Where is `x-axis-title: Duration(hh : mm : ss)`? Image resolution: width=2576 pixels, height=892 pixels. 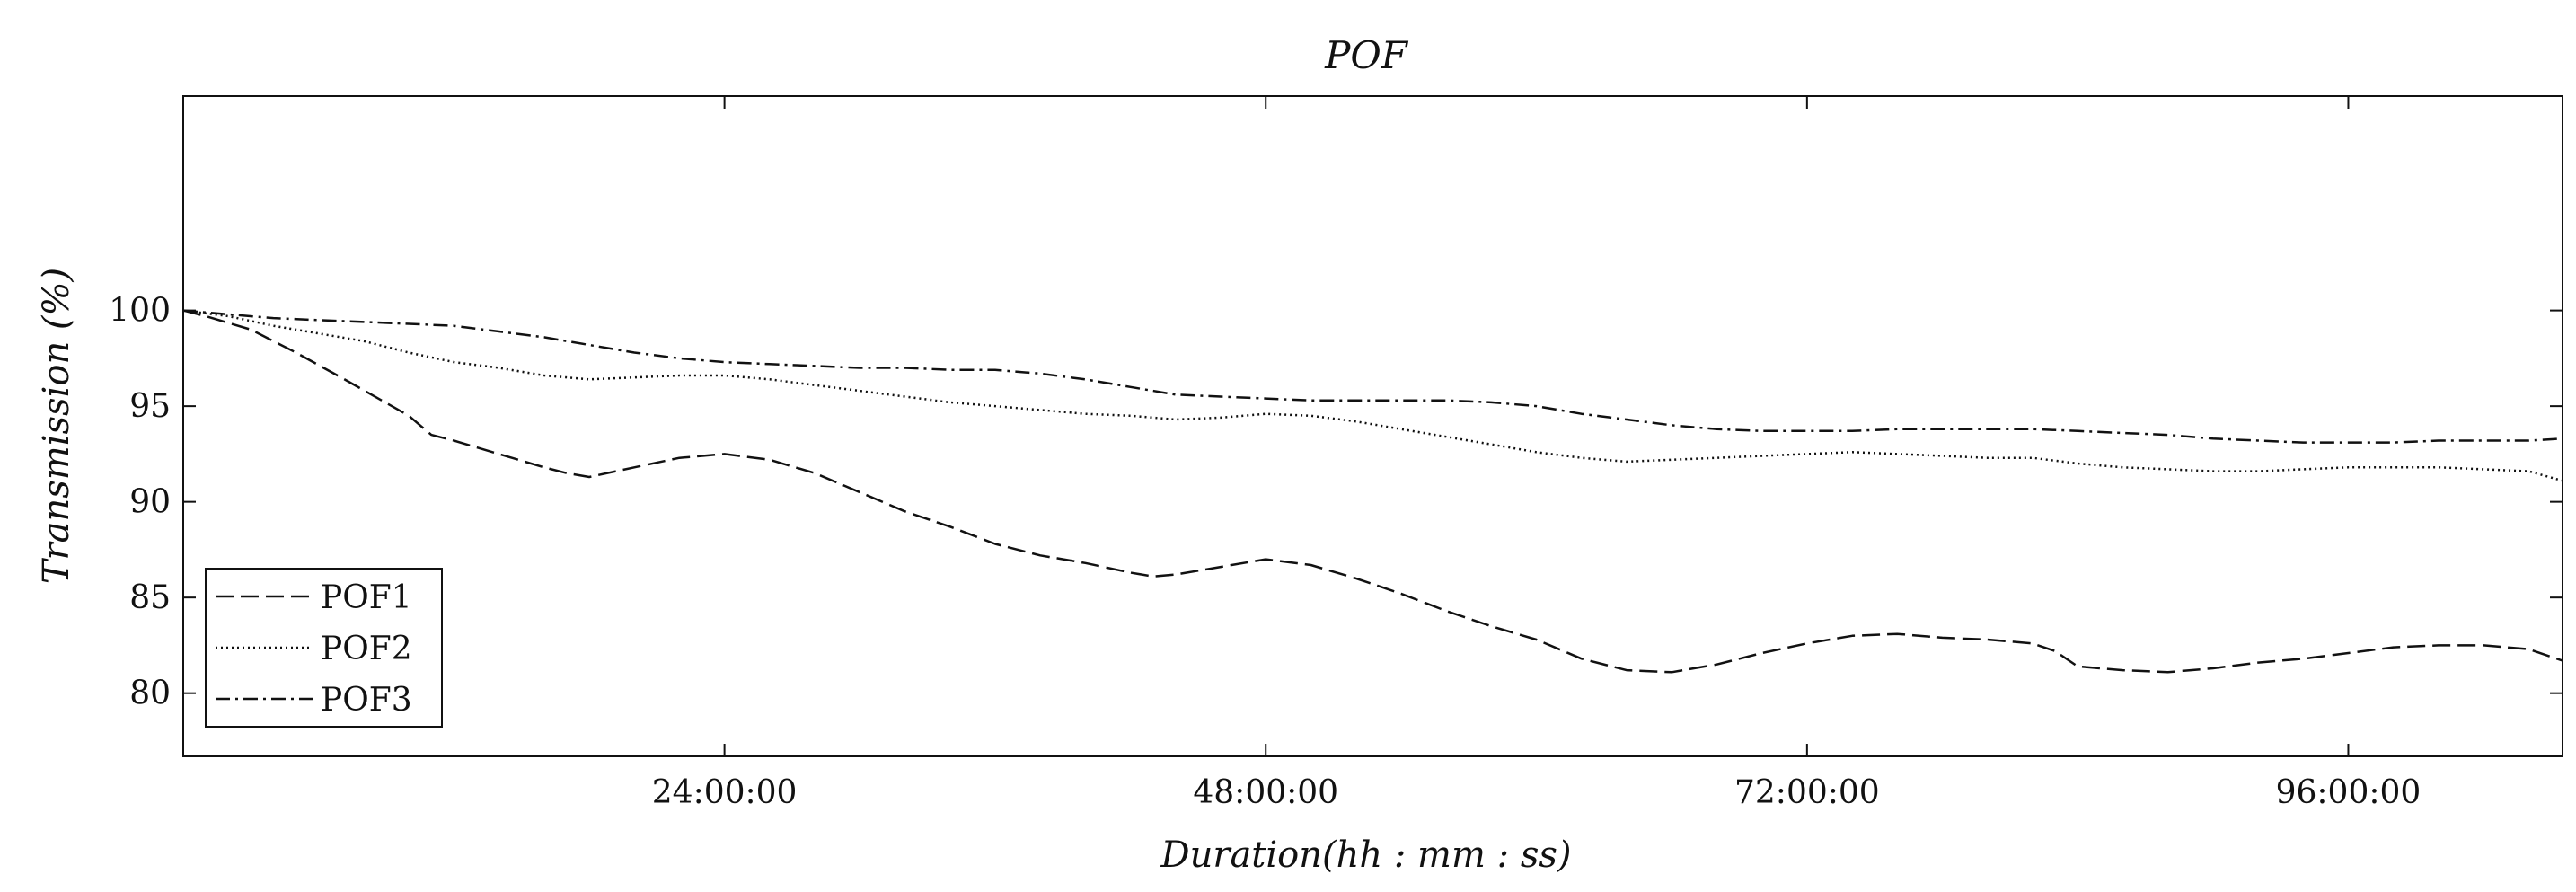 x-axis-title: Duration(hh : mm : ss) is located at coordinates (1366, 855).